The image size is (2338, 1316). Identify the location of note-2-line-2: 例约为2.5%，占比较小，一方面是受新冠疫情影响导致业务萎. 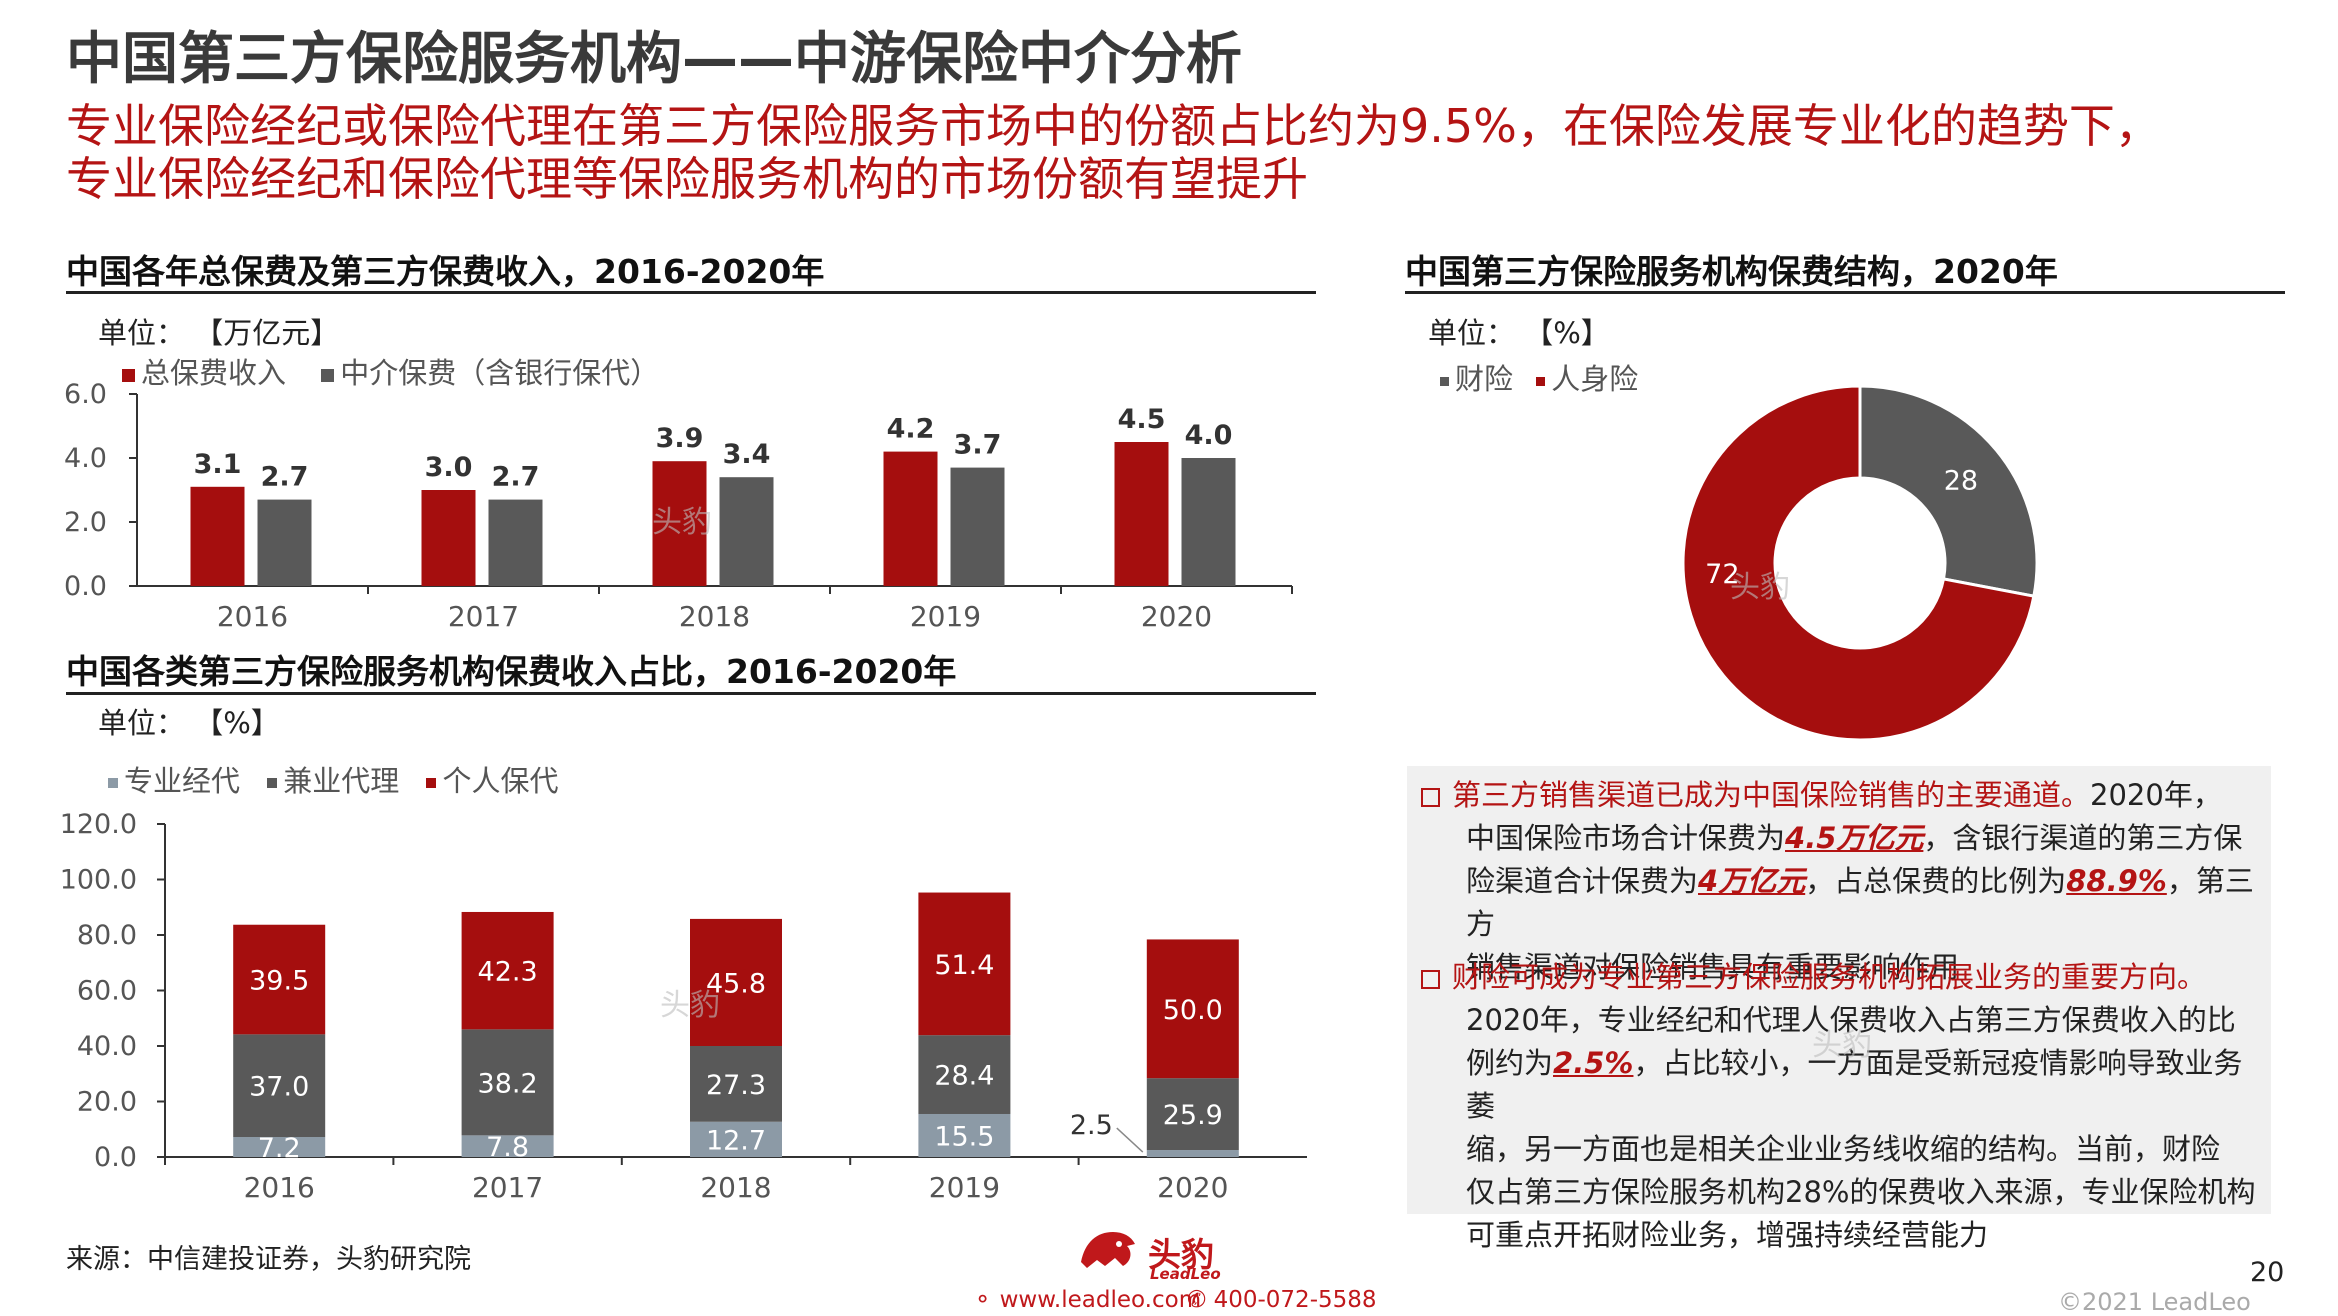
(1839, 1085).